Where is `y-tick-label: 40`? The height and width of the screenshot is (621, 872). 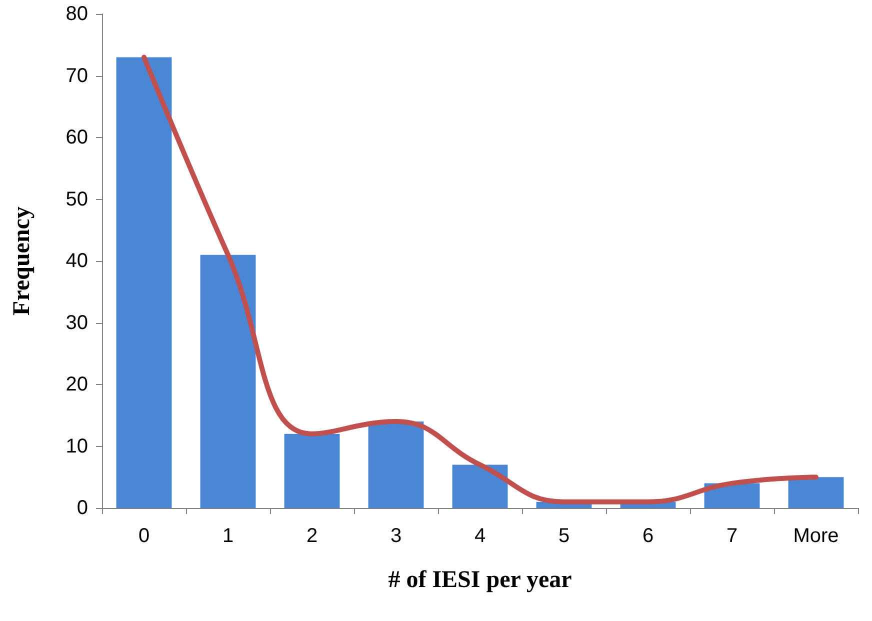
y-tick-label: 40 is located at coordinates (77, 261).